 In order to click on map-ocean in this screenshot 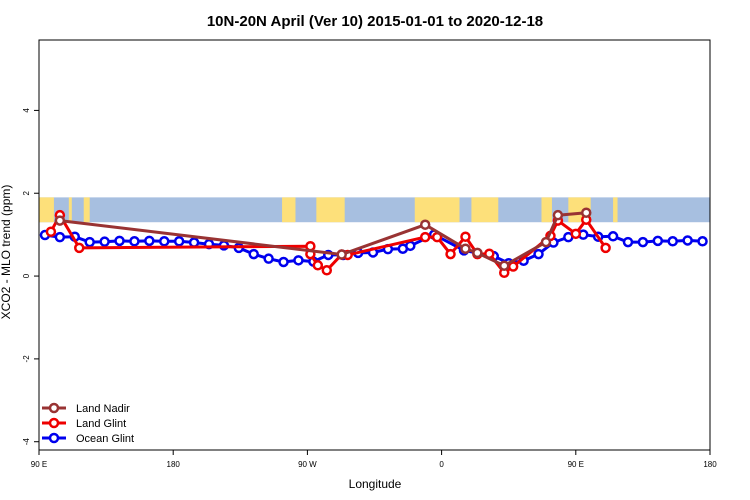, I will do `click(374, 210)`.